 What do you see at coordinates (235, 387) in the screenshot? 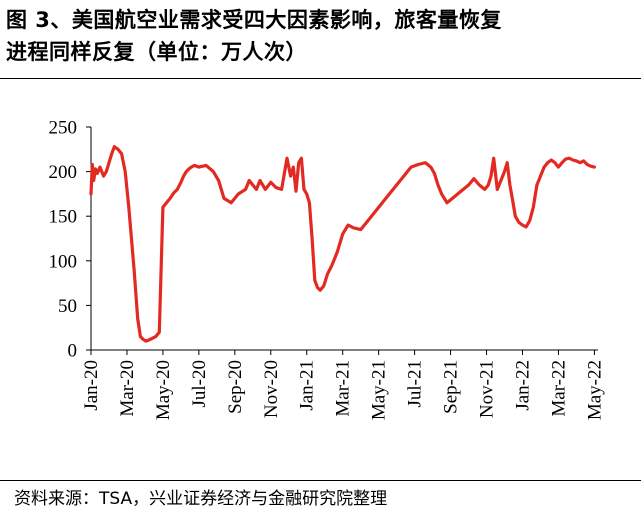
I see `x-tick-label: Sep-20` at bounding box center [235, 387].